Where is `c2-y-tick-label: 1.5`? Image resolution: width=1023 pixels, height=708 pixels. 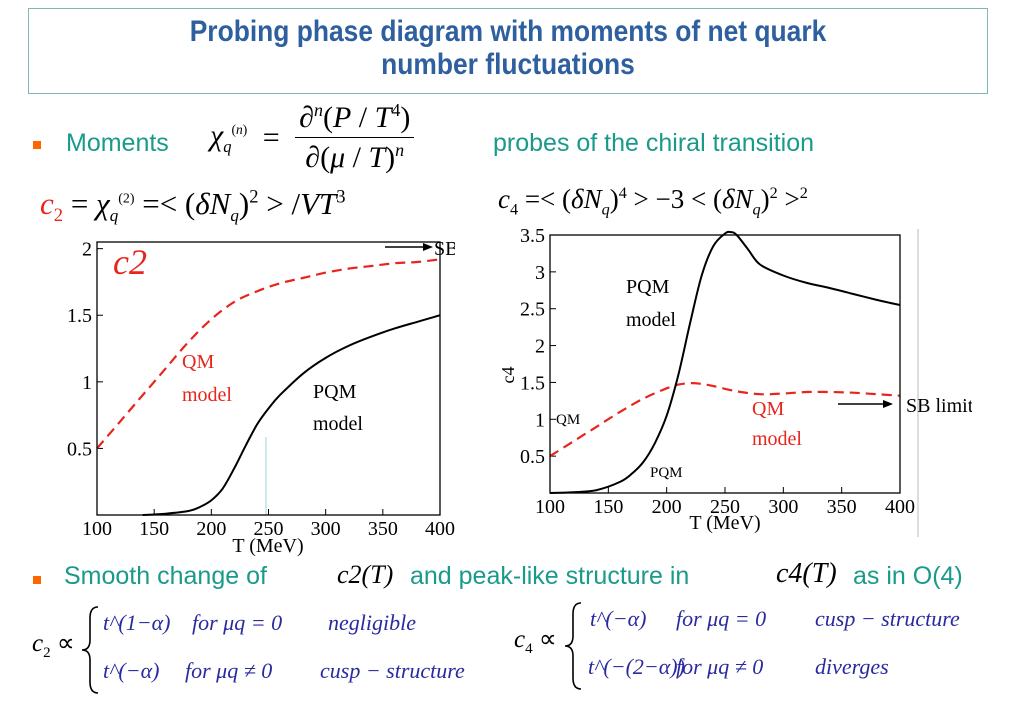 c2-y-tick-label: 1.5 is located at coordinates (79, 316).